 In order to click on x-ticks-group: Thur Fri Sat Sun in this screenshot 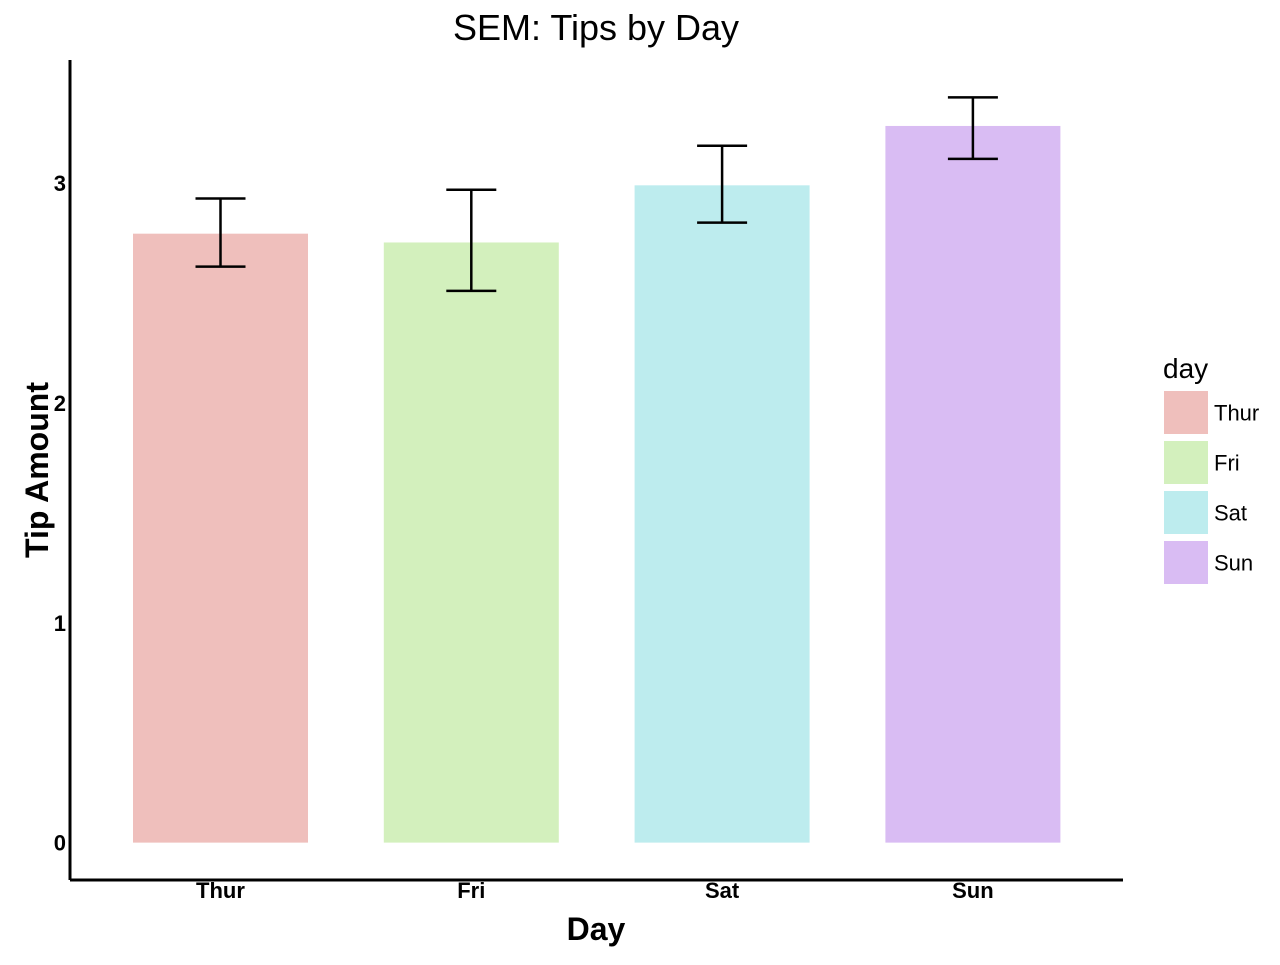, I will do `click(595, 890)`.